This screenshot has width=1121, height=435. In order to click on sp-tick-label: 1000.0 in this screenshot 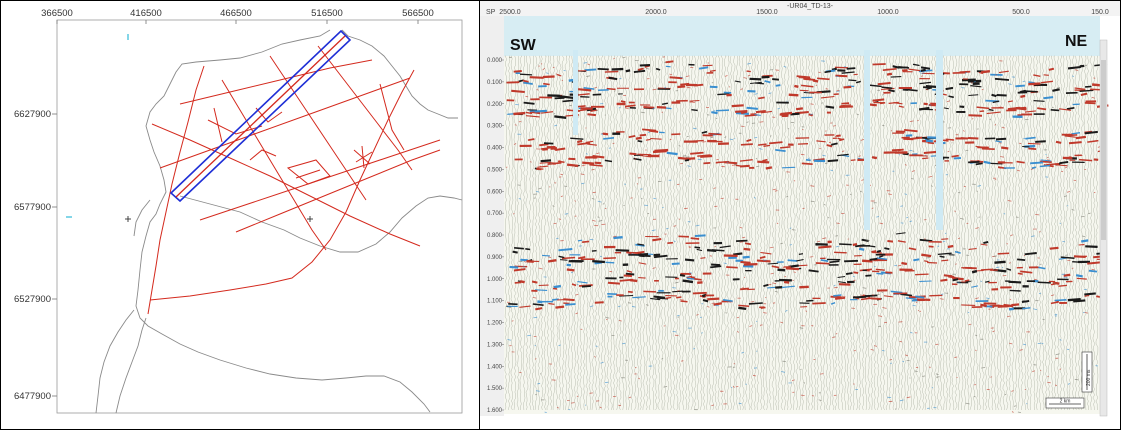, I will do `click(888, 12)`.